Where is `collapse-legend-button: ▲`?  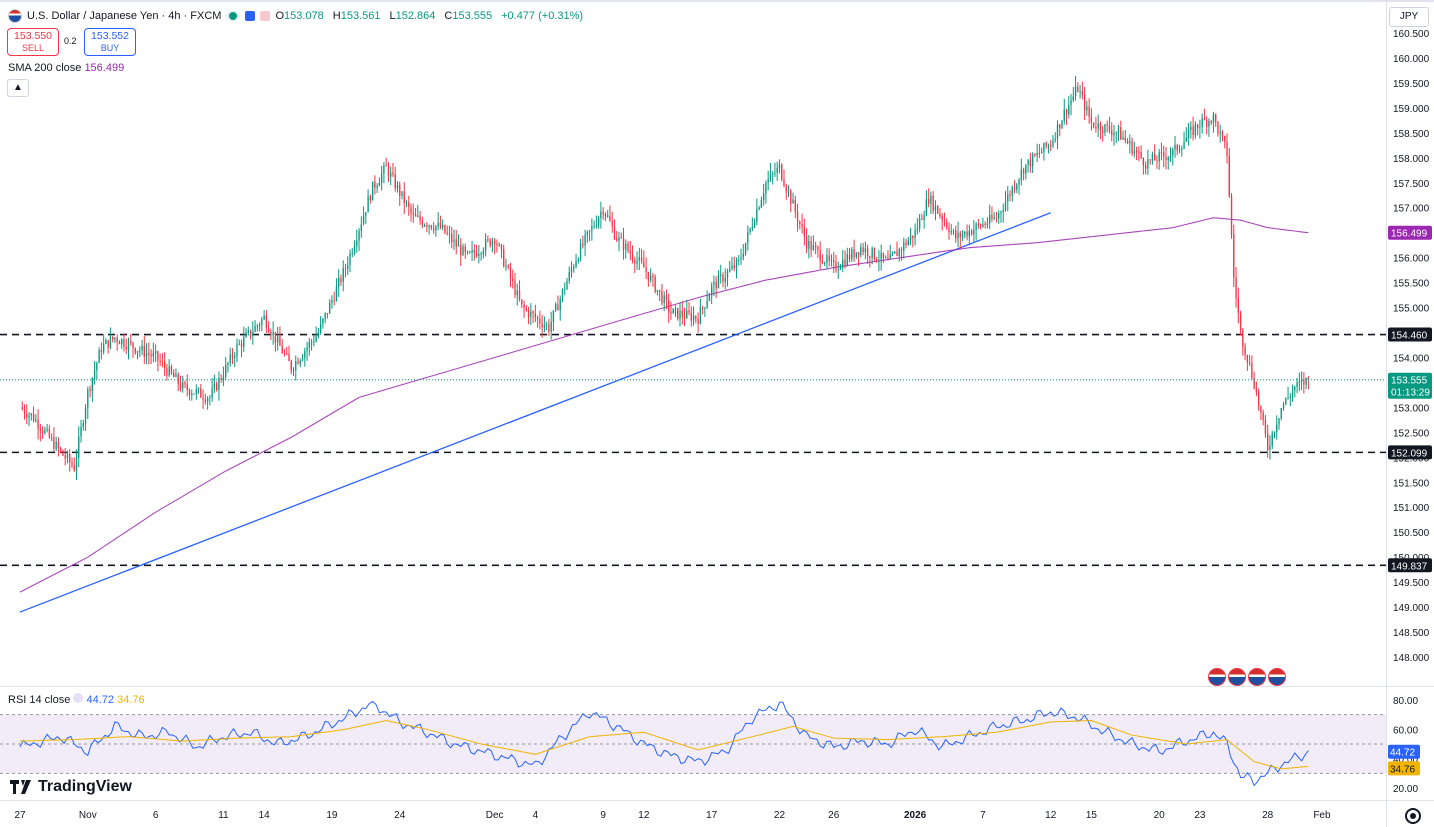 collapse-legend-button: ▲ is located at coordinates (18, 88).